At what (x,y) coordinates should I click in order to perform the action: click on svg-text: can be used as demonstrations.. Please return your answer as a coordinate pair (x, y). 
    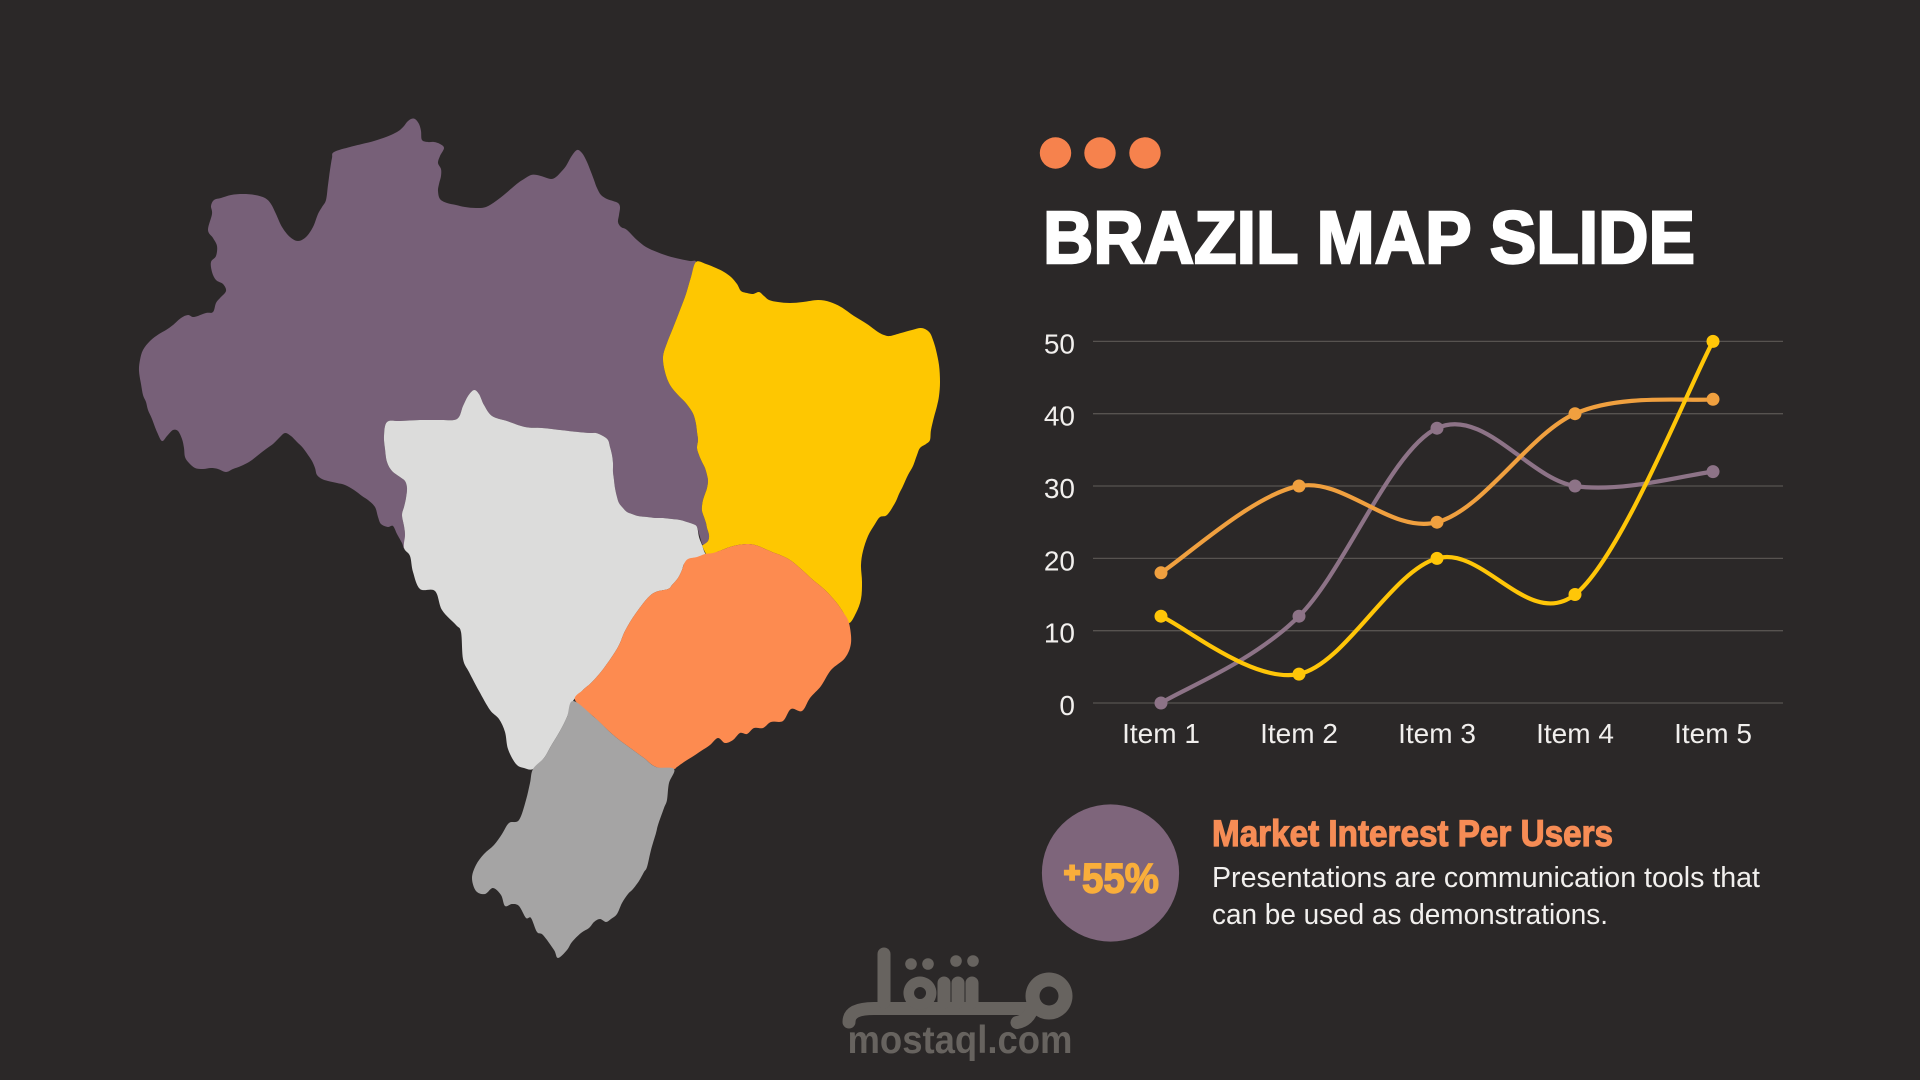
    Looking at the image, I should click on (1410, 915).